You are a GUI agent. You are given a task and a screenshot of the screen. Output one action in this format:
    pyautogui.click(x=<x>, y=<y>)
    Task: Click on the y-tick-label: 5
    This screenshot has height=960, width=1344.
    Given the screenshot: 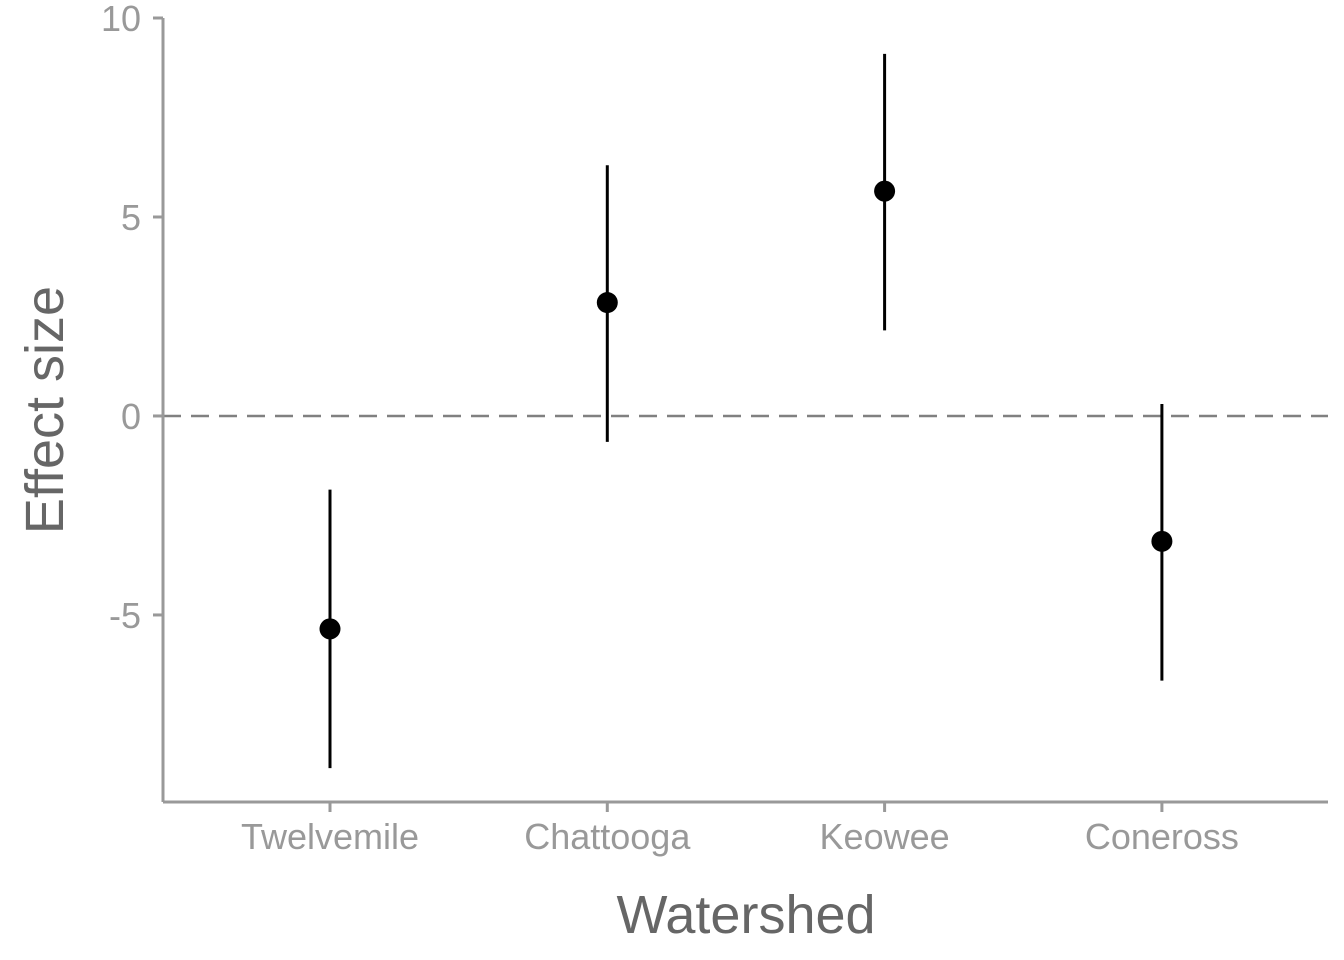 What is the action you would take?
    pyautogui.click(x=131, y=217)
    